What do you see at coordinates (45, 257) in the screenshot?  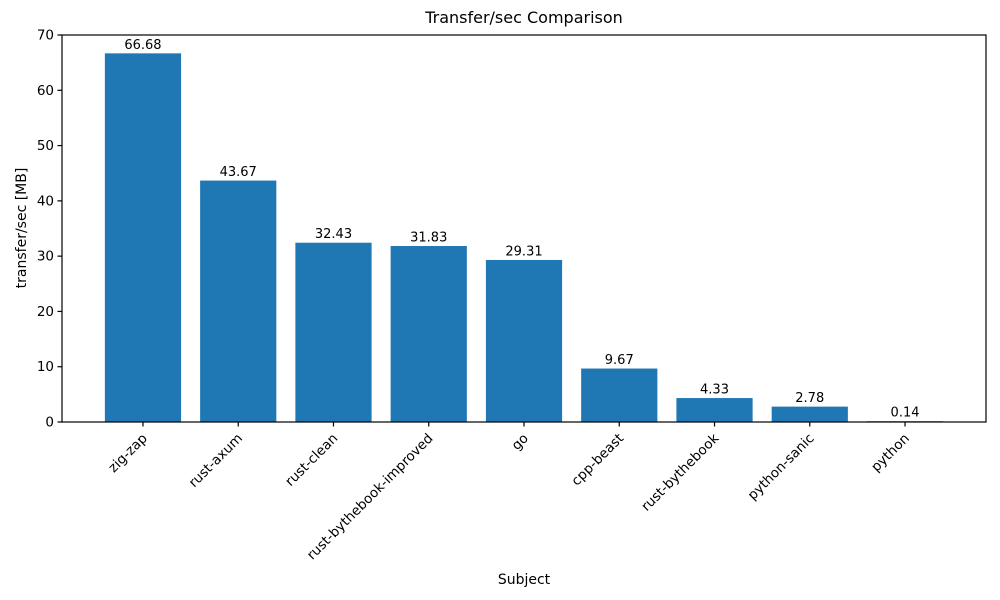 I see `y-tick-label: 30` at bounding box center [45, 257].